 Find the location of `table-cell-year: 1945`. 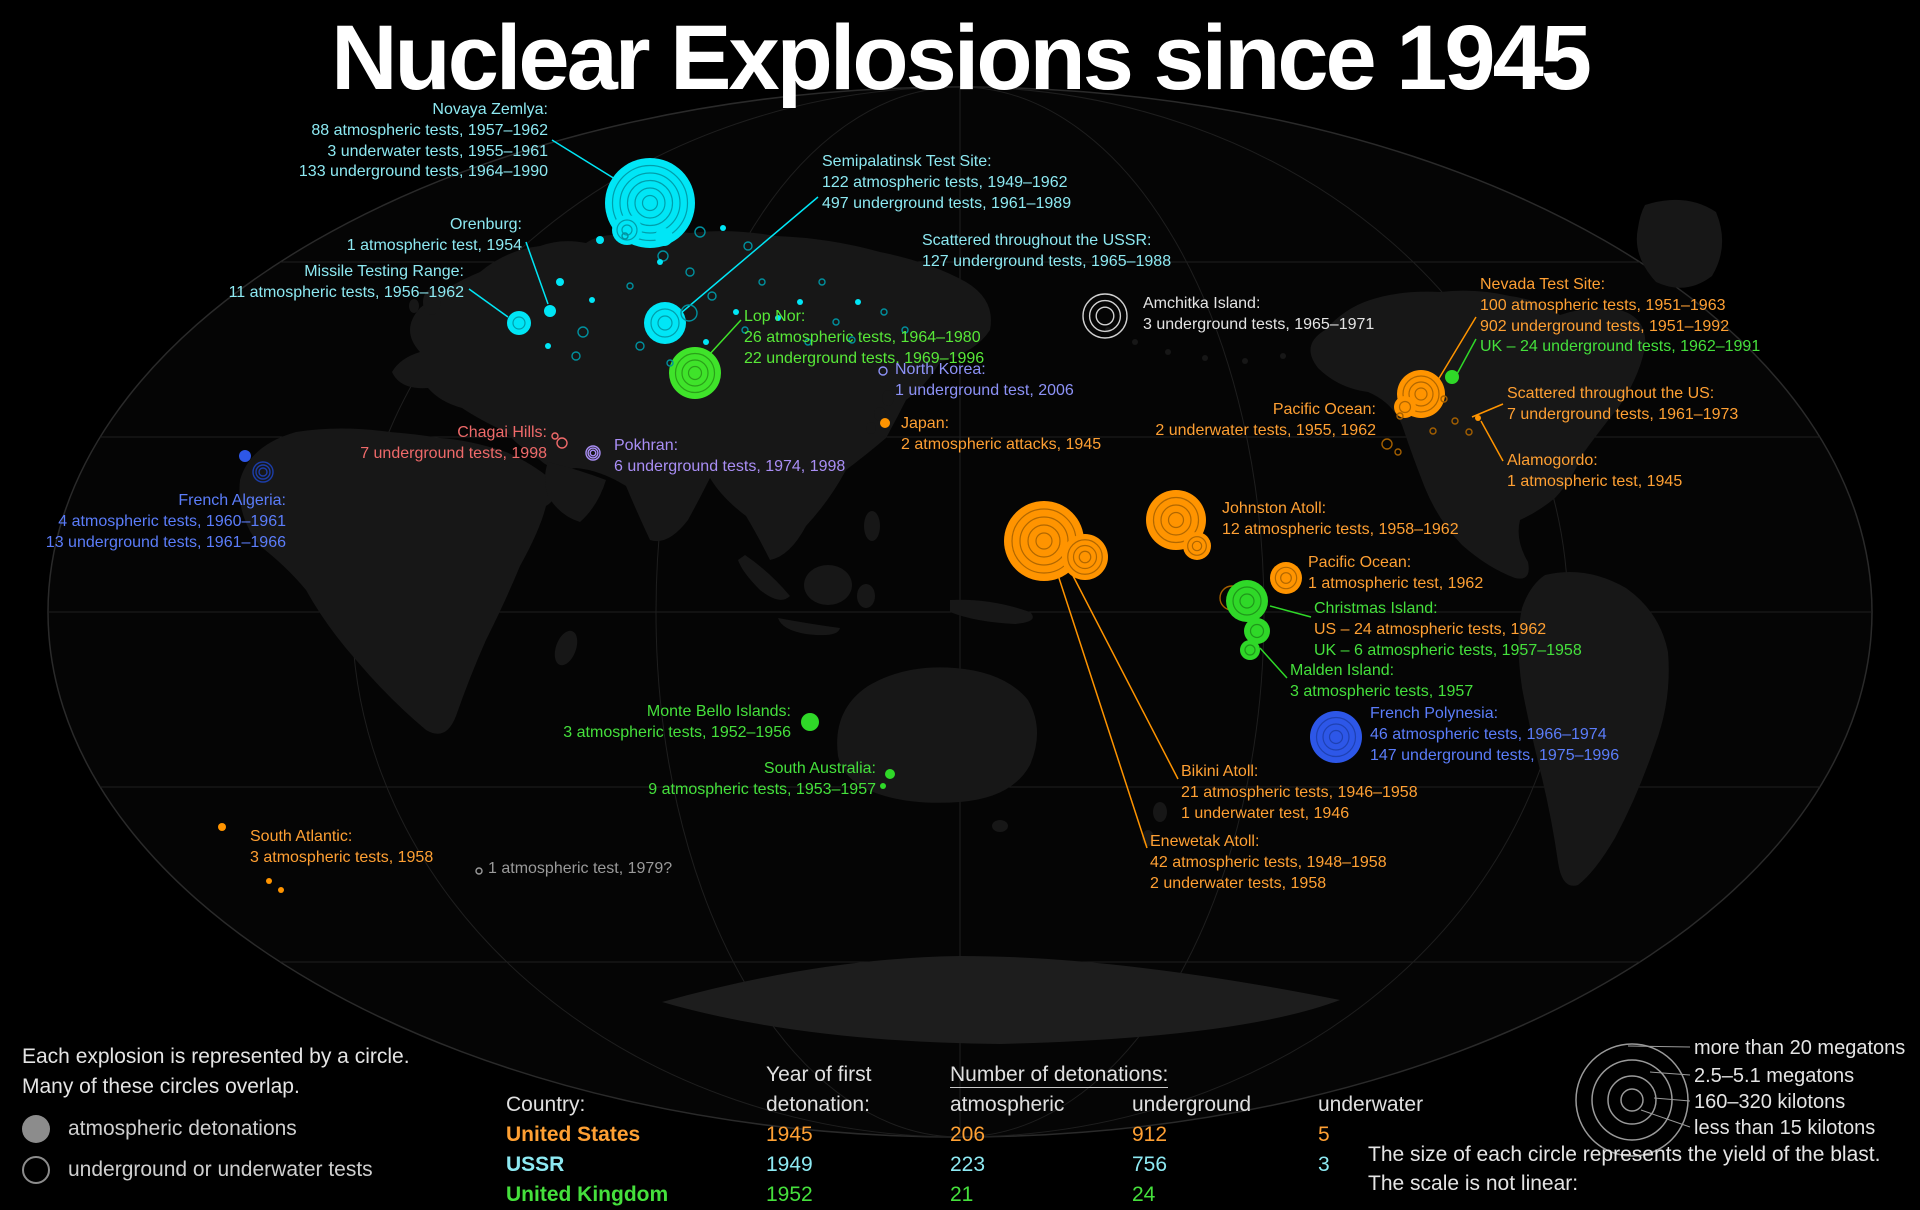

table-cell-year: 1945 is located at coordinates (789, 1134).